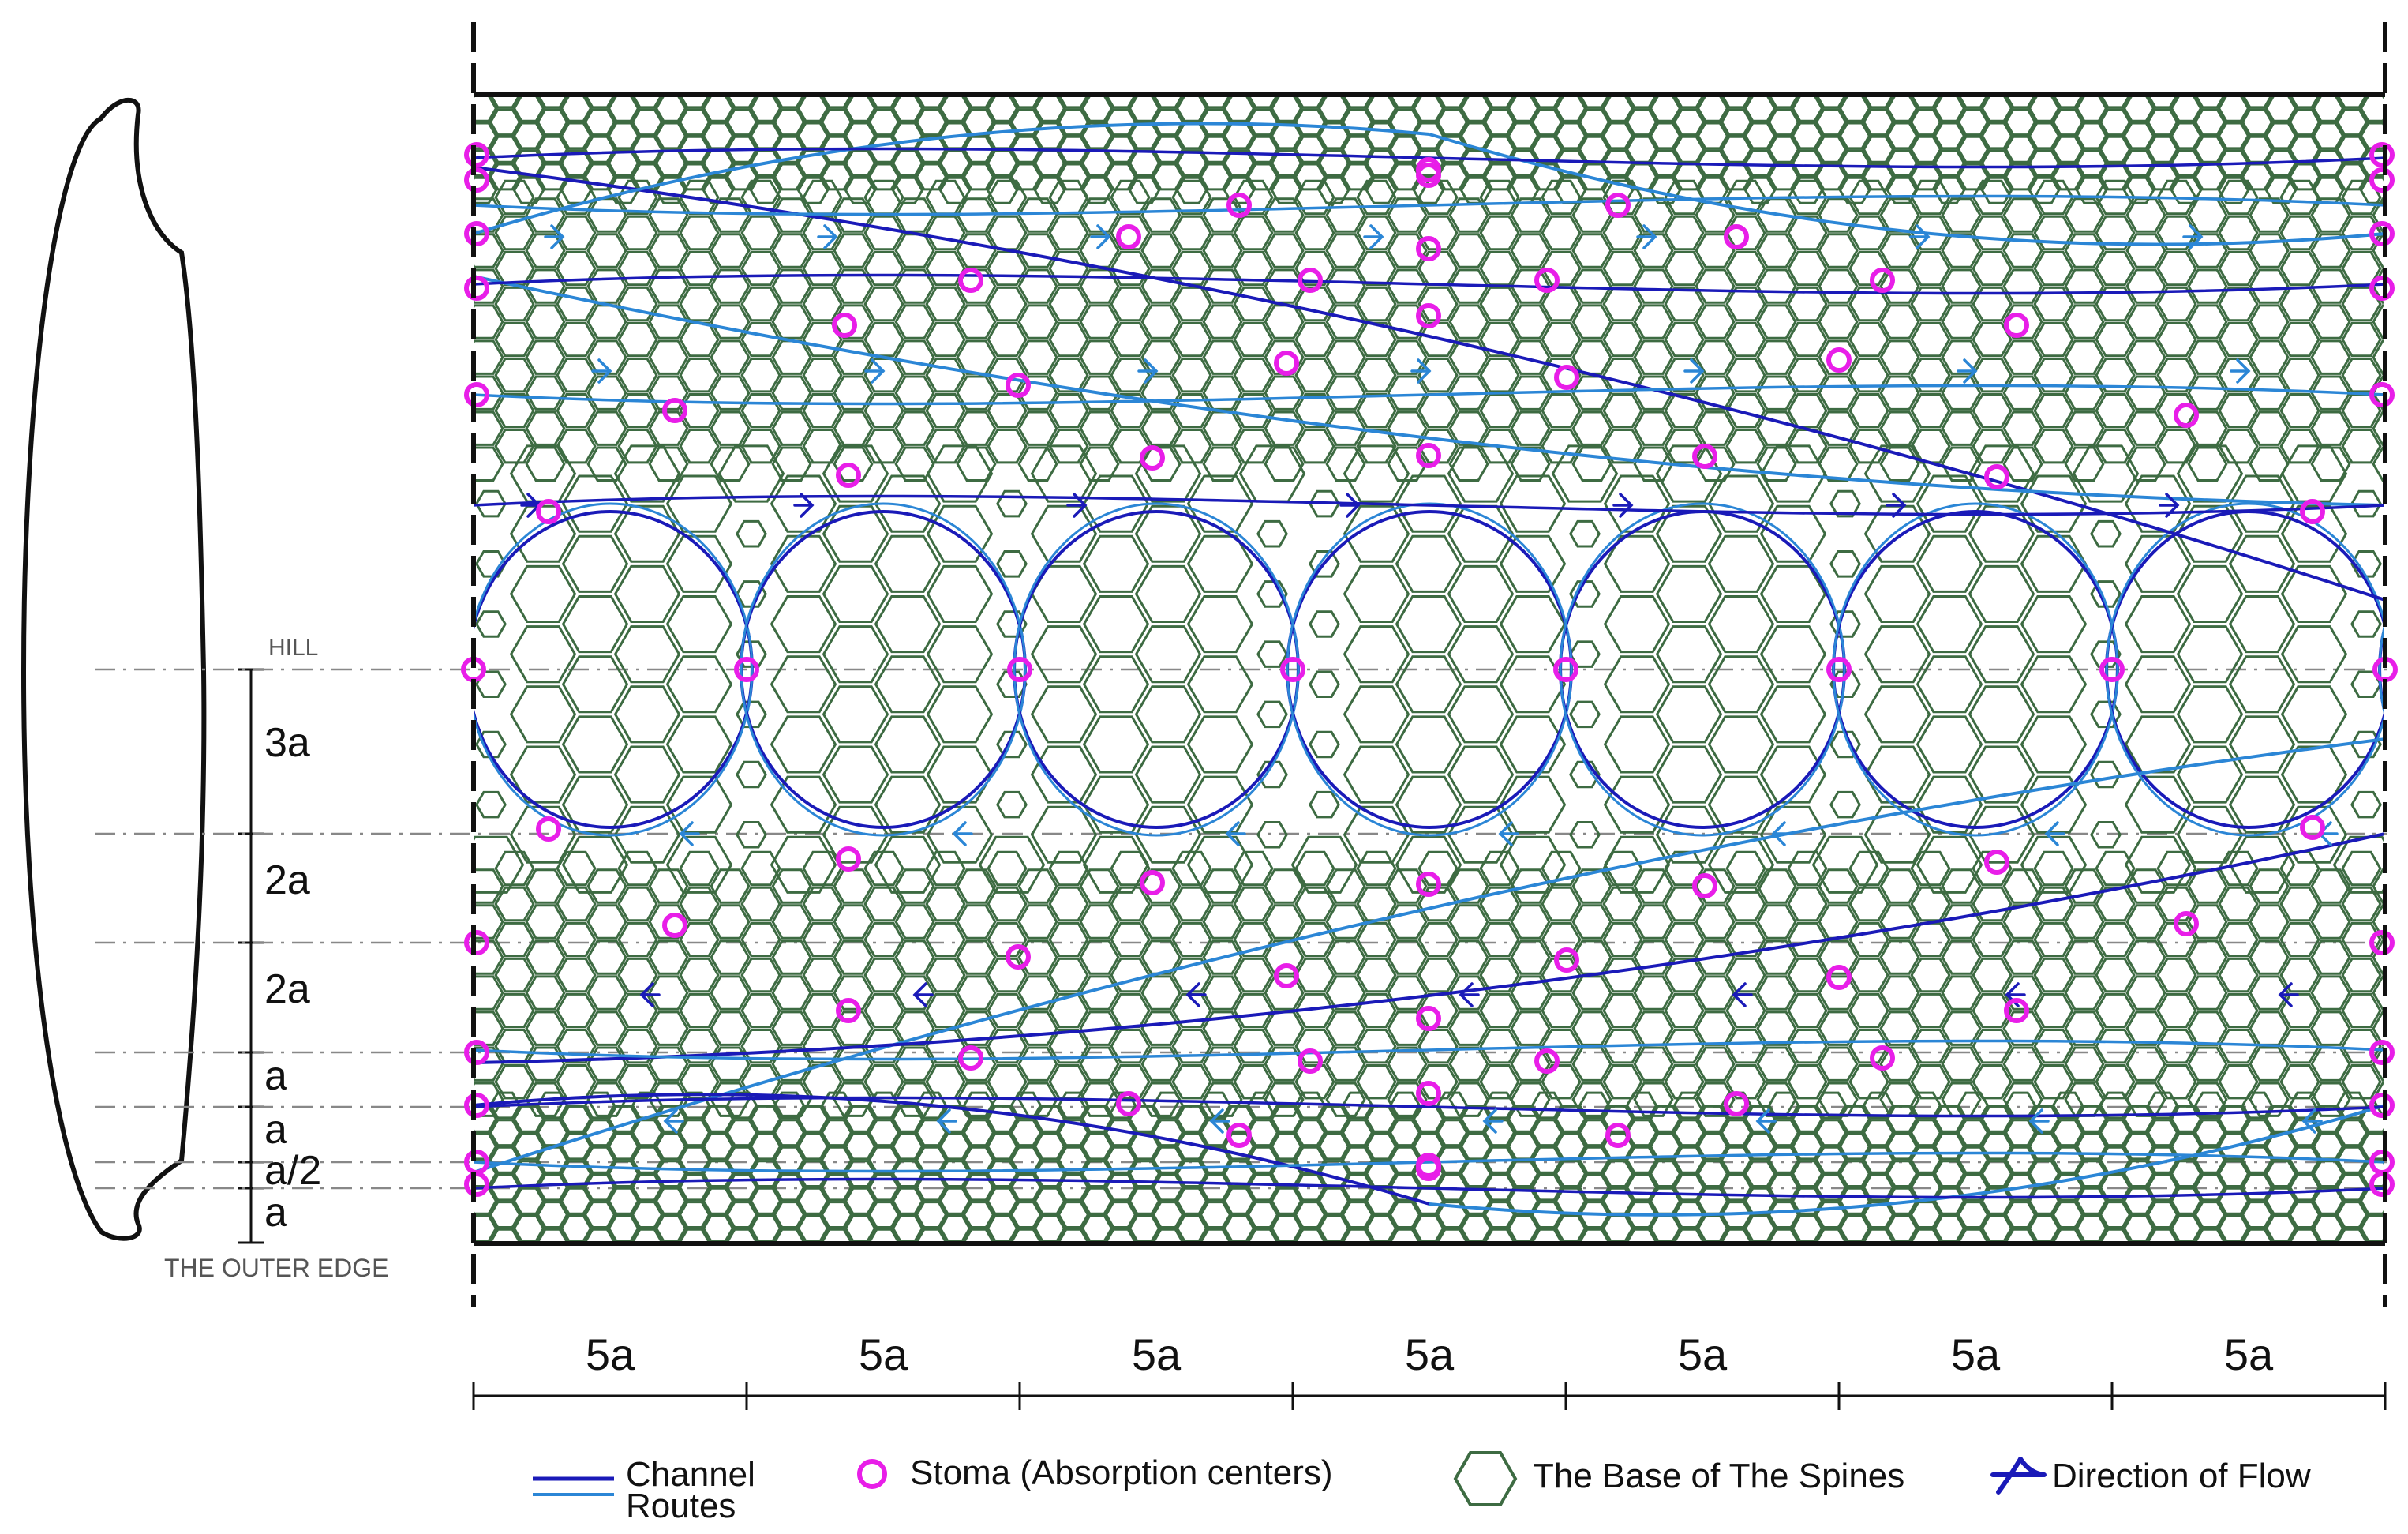  I want to click on dim-label: 3a, so click(287, 743).